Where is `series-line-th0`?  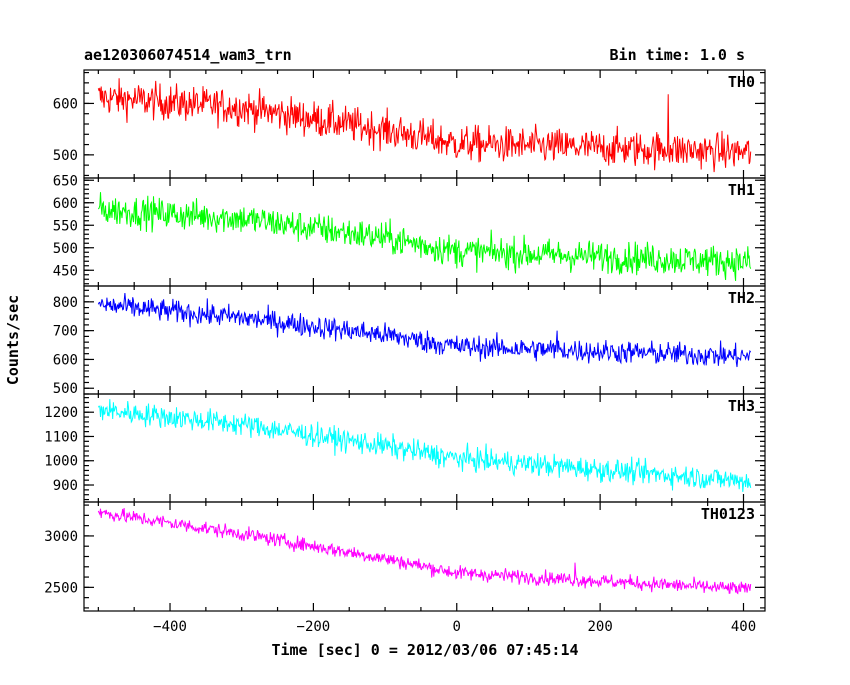 series-line-th0 is located at coordinates (424, 125).